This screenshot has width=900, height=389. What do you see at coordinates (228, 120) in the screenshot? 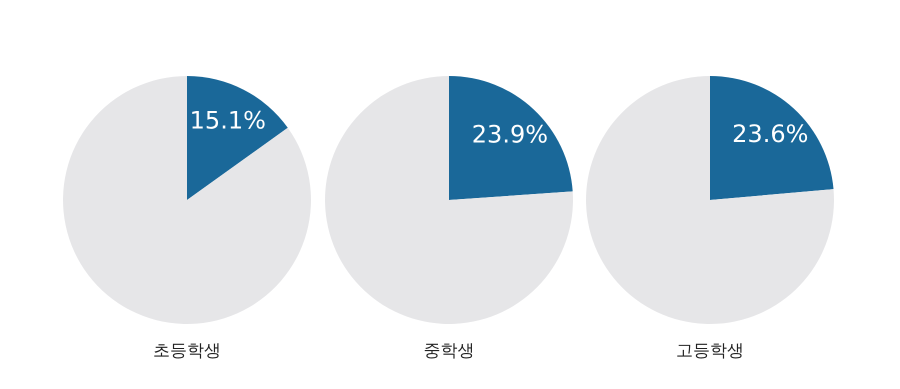
I see `data-label: 15.1%` at bounding box center [228, 120].